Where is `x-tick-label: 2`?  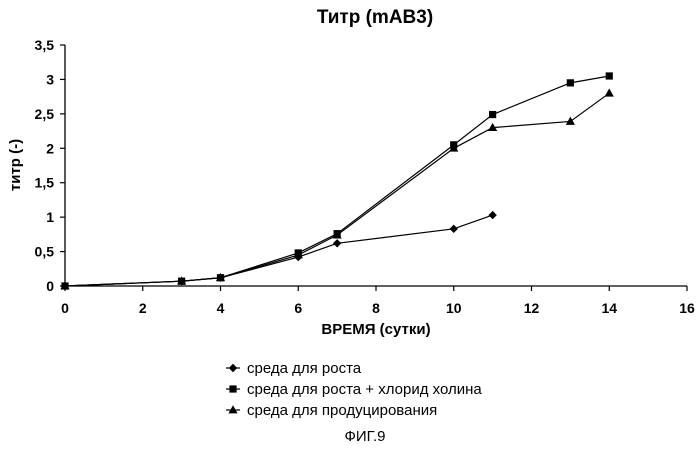
x-tick-label: 2 is located at coordinates (143, 308).